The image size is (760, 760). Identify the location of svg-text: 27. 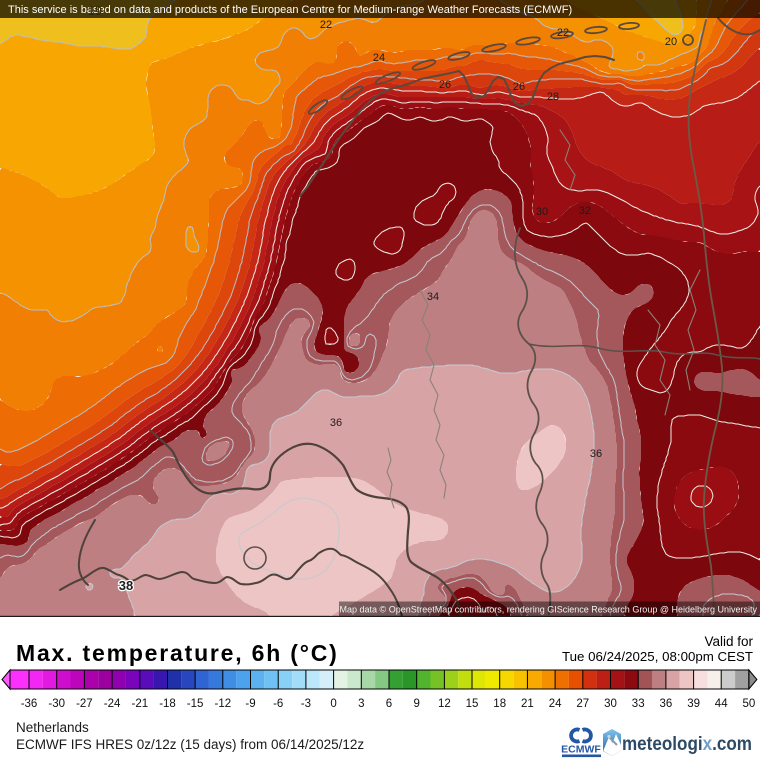
(582, 704).